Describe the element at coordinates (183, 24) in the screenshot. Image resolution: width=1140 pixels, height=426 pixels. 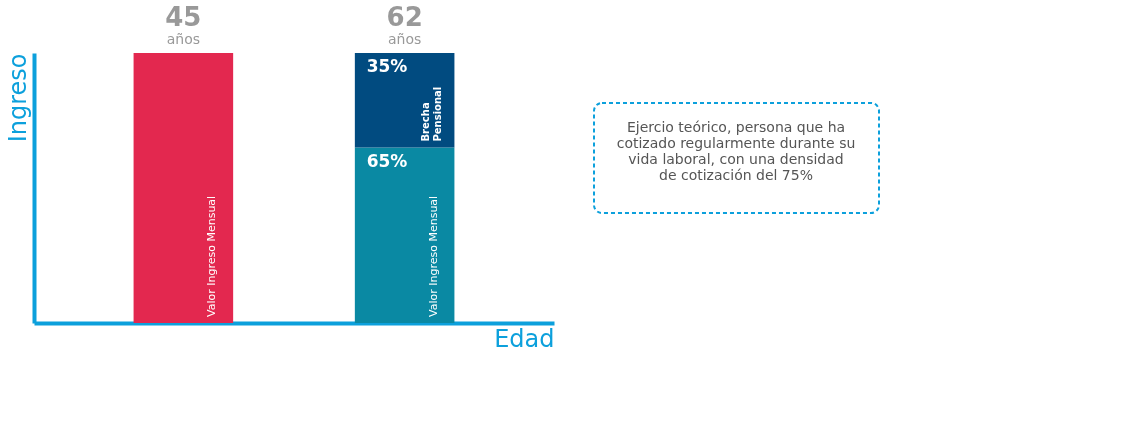
I see `category-label: 45 años` at that location.